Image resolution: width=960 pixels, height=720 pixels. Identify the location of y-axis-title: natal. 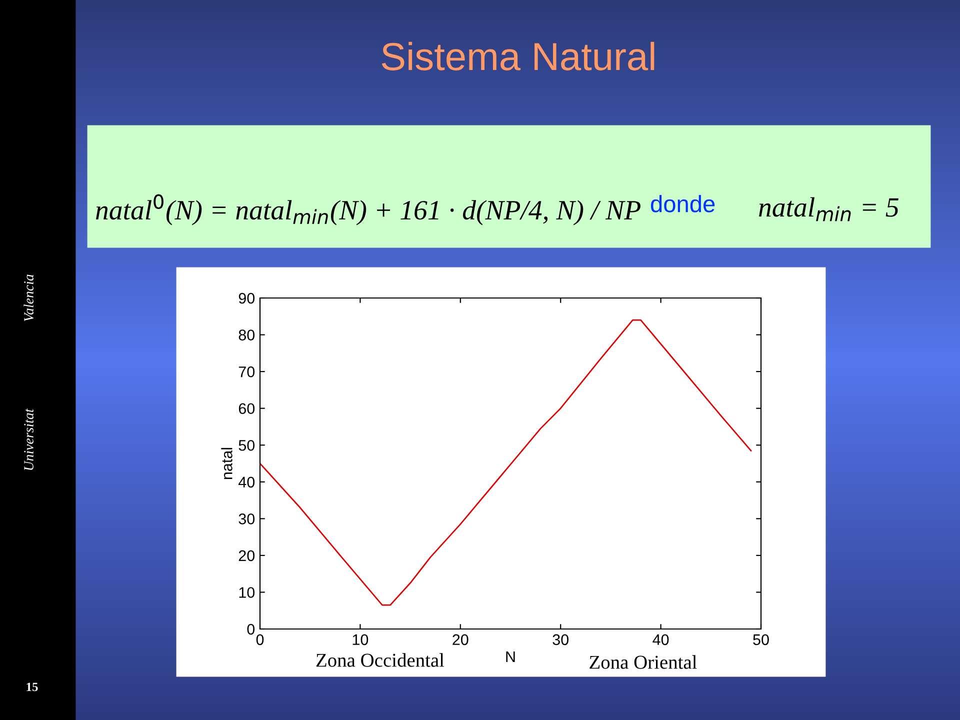
(226, 464).